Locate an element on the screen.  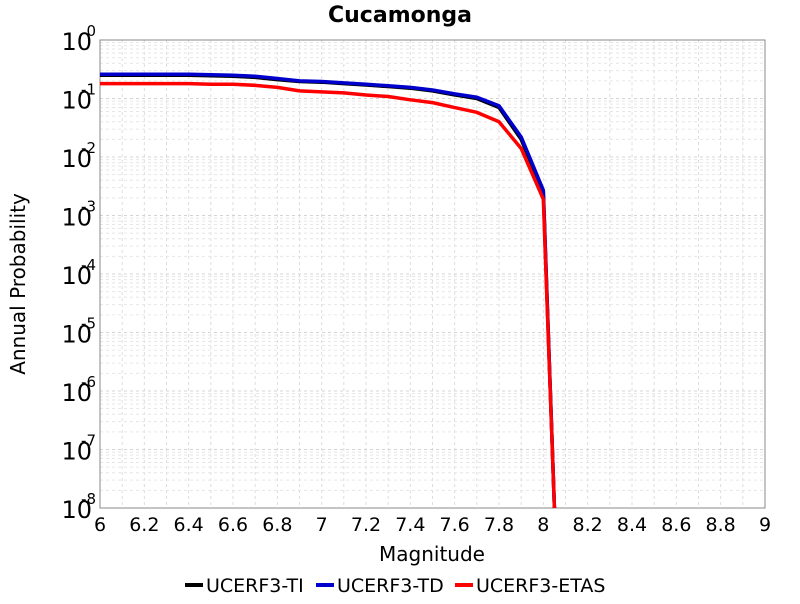
y-tick-exponent: 0 is located at coordinates (91, 31).